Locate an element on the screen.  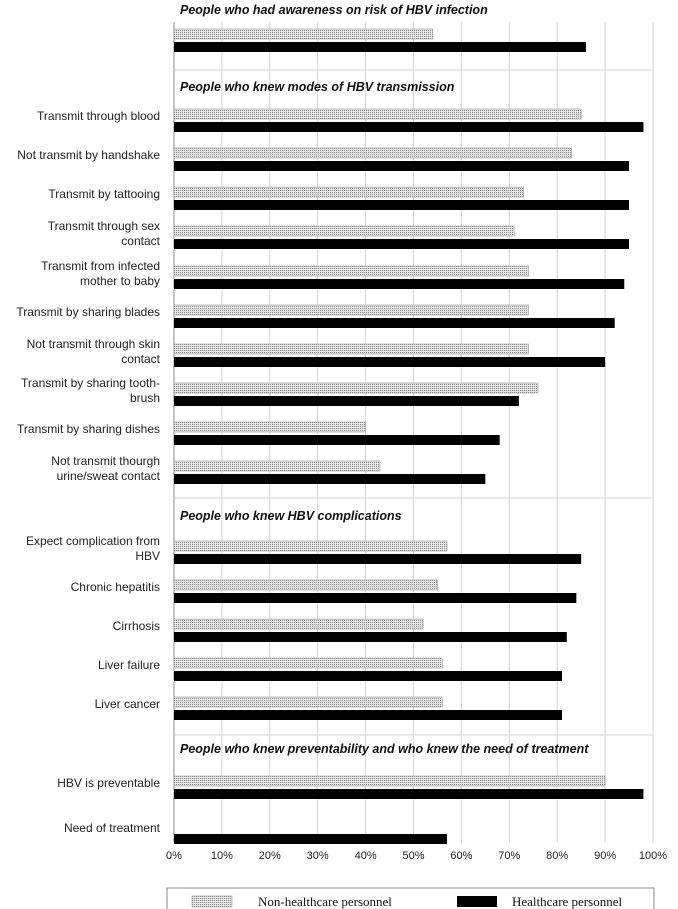
category-label: Transmit from infected is located at coordinates (100, 266).